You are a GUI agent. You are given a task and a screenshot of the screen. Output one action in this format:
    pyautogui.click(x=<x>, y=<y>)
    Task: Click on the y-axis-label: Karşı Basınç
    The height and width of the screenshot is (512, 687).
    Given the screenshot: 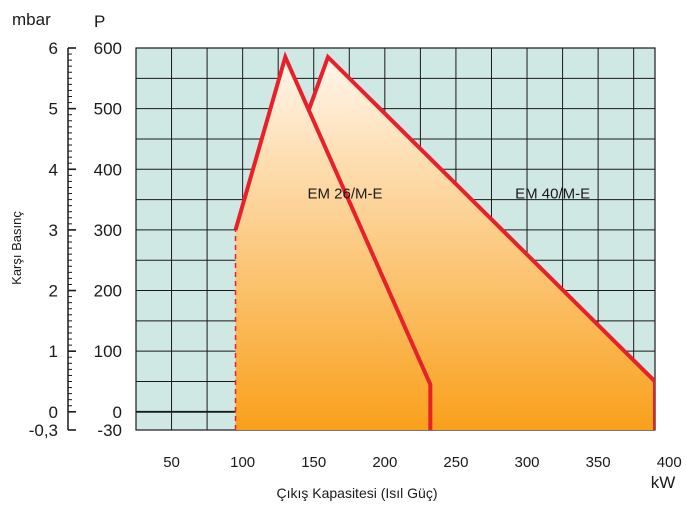 What is the action you would take?
    pyautogui.click(x=16, y=248)
    